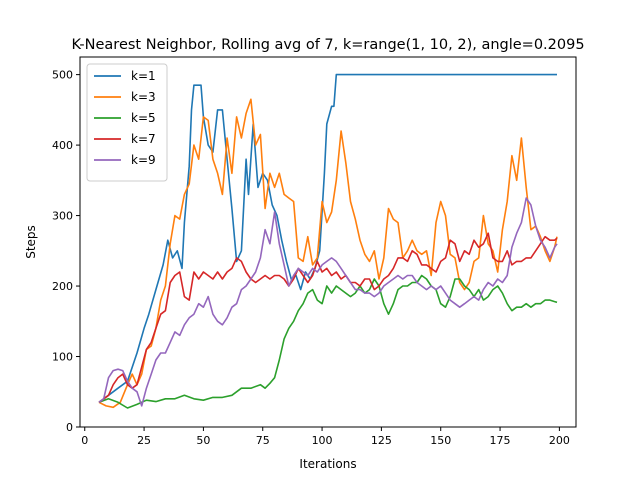 Image resolution: width=640 pixels, height=484 pixels. I want to click on legend-label: k=3, so click(143, 97).